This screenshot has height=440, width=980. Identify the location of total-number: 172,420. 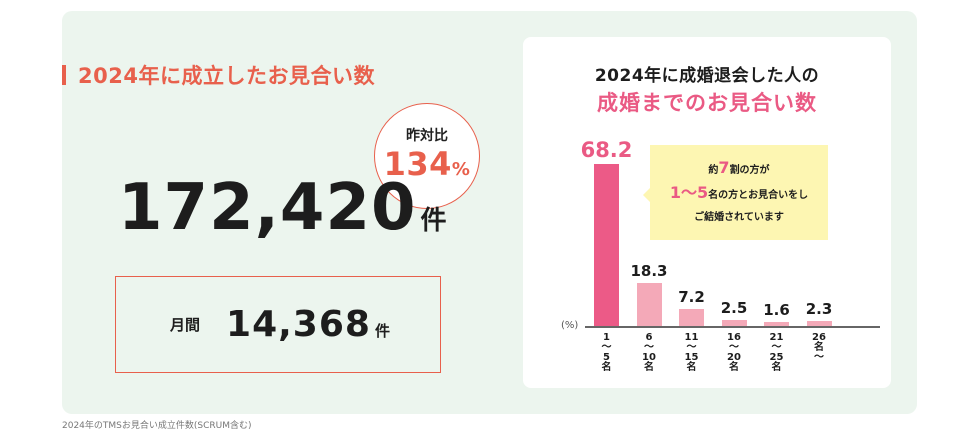
(267, 208).